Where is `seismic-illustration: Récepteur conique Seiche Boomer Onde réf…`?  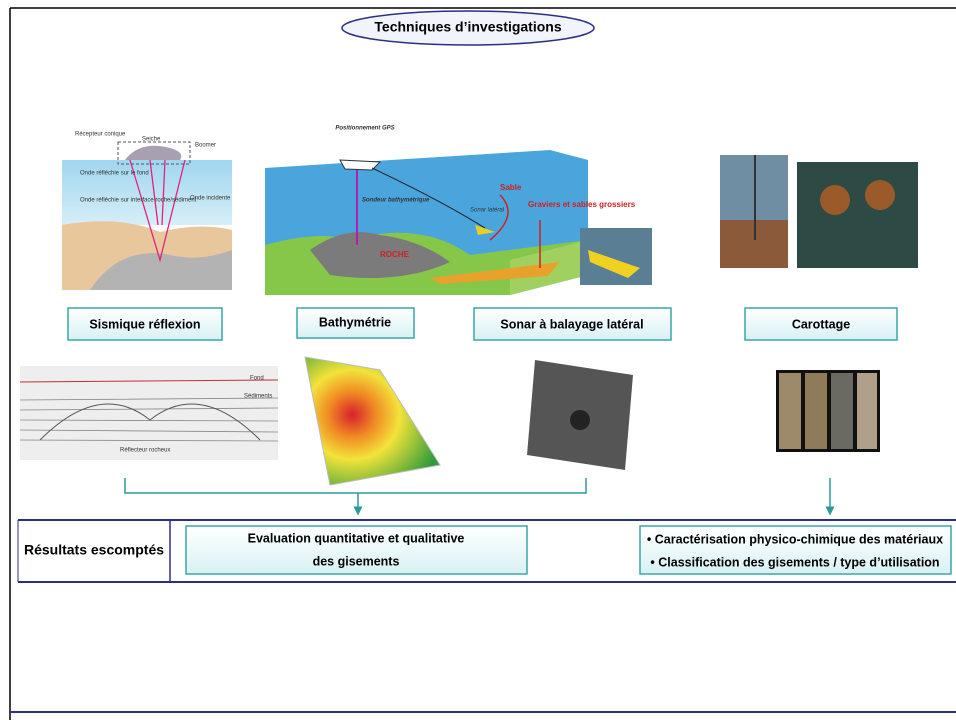
seismic-illustration: Récepteur conique Seiche Boomer Onde réf… is located at coordinates (147, 210).